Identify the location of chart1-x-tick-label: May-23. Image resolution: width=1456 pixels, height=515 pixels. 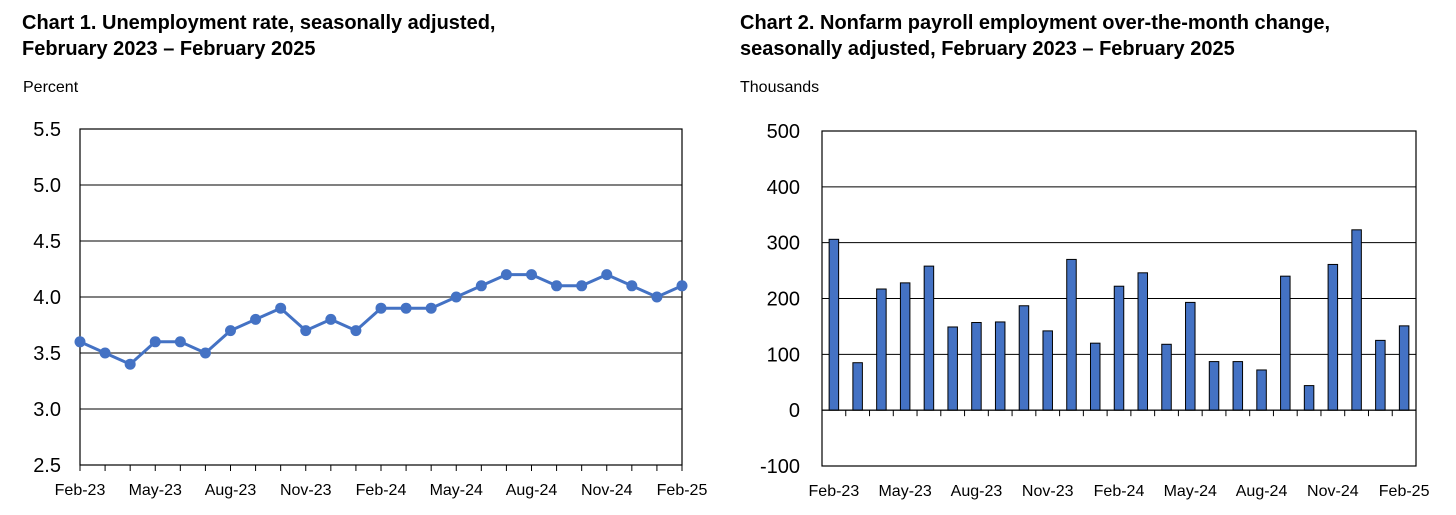
(155, 490).